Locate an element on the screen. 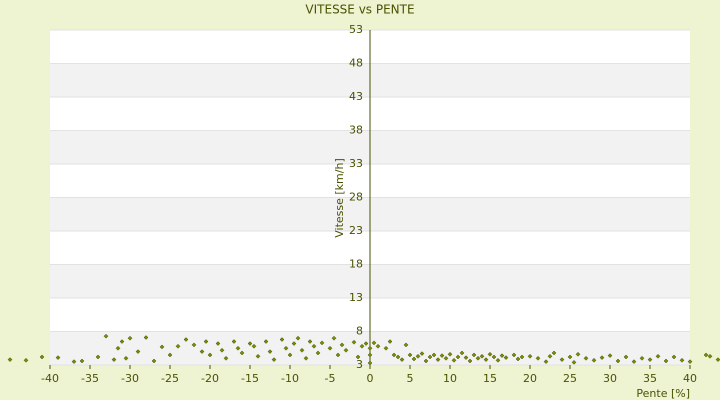  x-tick-label: -30 is located at coordinates (130, 378).